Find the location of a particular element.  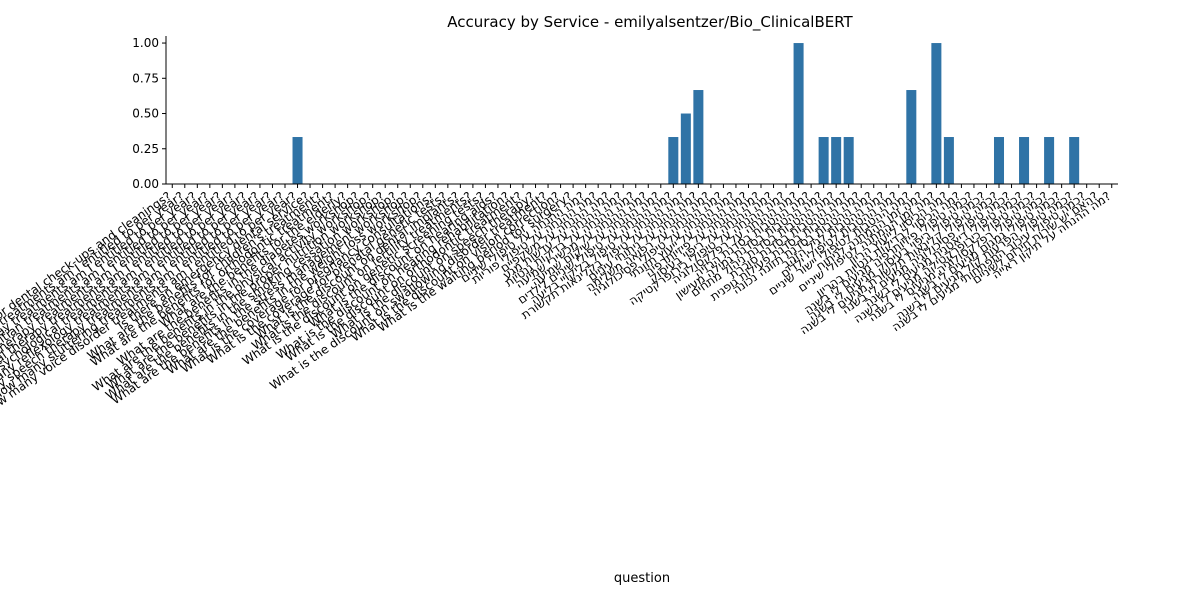

y-axis: 0.00 0.25 0.50 0.75 1.00 is located at coordinates (149, 113).